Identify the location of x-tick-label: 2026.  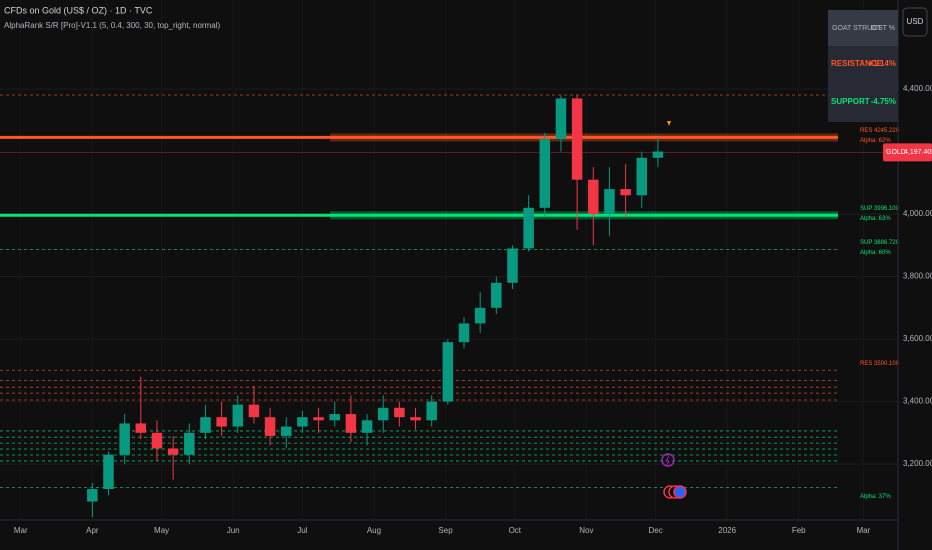
(727, 530).